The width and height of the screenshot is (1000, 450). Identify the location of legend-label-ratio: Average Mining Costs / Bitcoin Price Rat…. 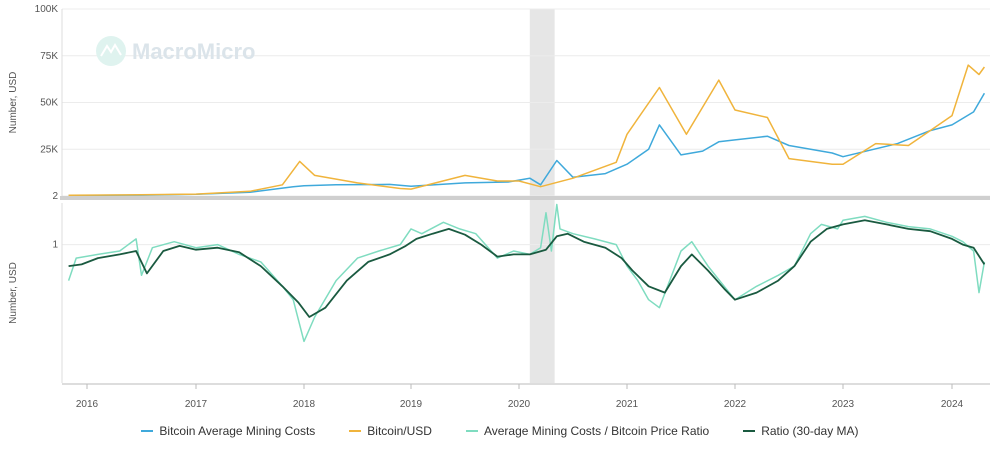
(596, 431).